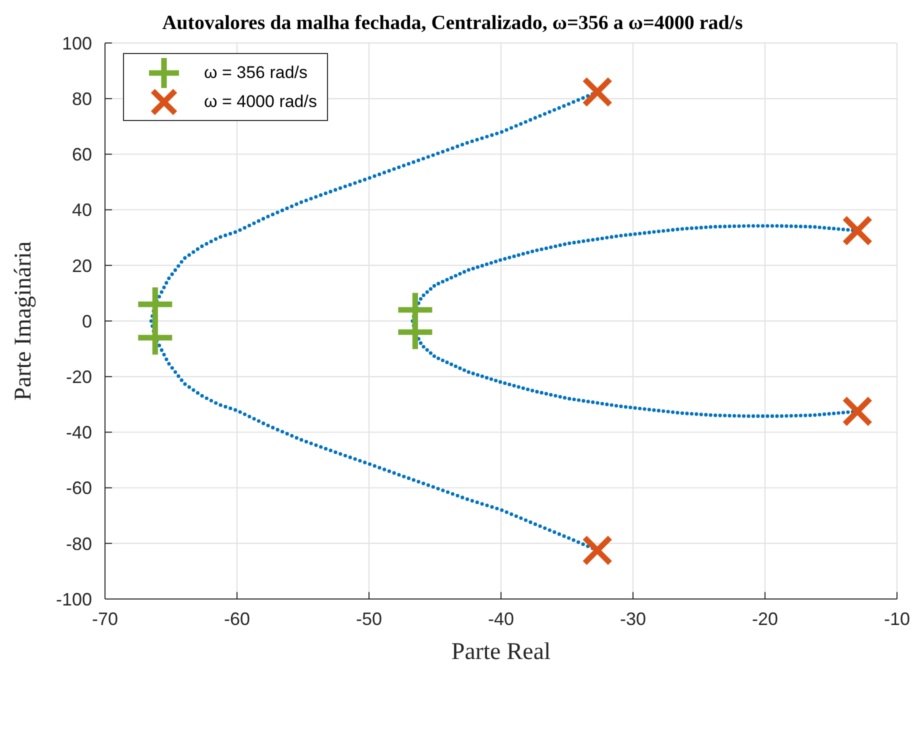 This screenshot has width=915, height=740. What do you see at coordinates (237, 618) in the screenshot?
I see `x-tick-label: -60` at bounding box center [237, 618].